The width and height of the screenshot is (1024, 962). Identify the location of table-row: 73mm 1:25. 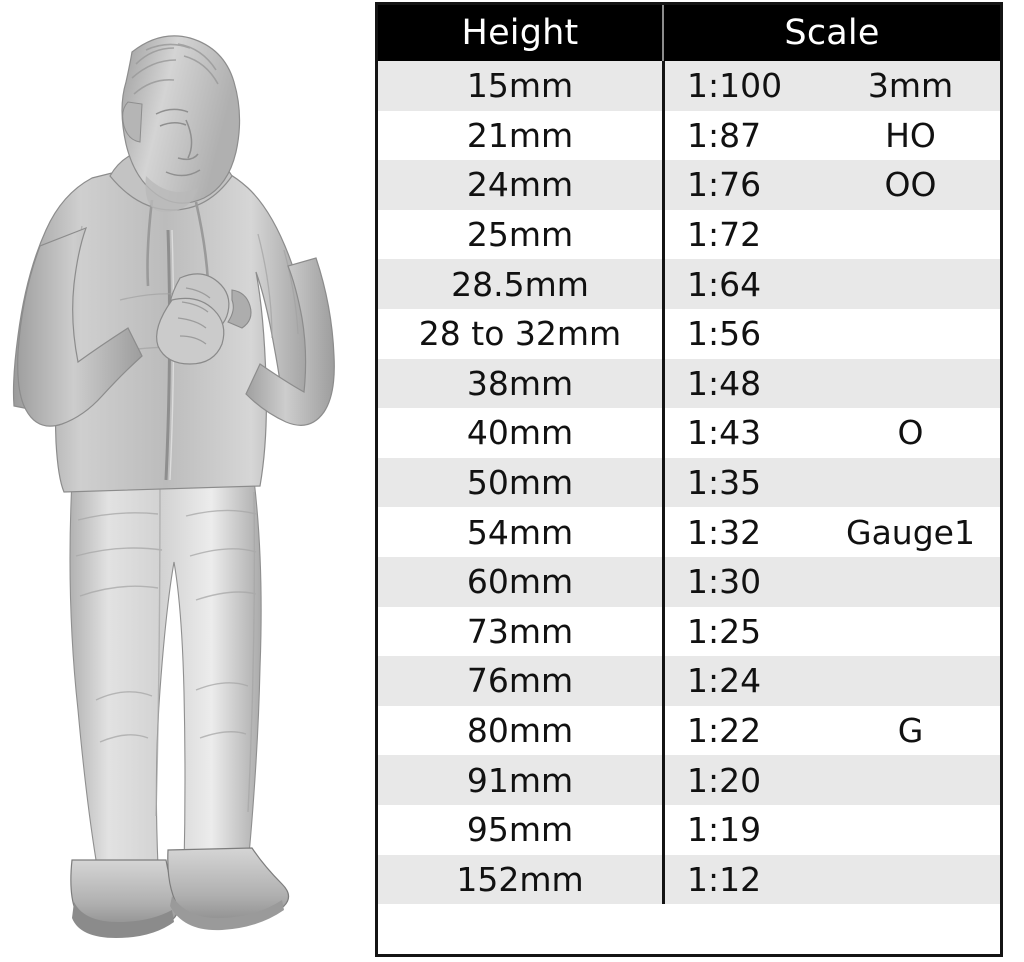
(689, 631).